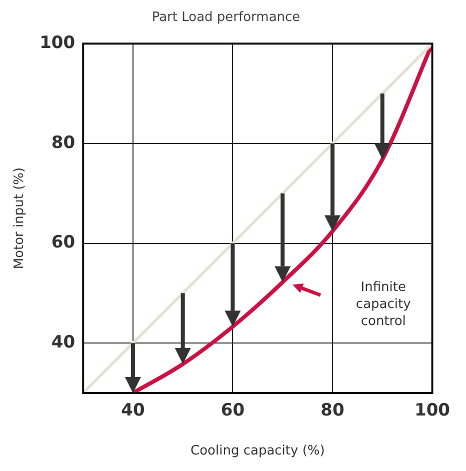 This screenshot has height=471, width=466. Describe the element at coordinates (63, 242) in the screenshot. I see `y-tick-label: 60` at that location.